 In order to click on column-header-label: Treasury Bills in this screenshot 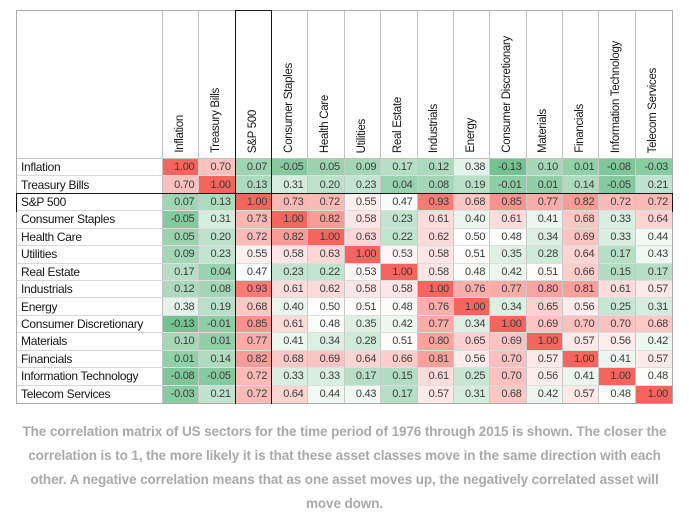, I will do `click(216, 120)`.